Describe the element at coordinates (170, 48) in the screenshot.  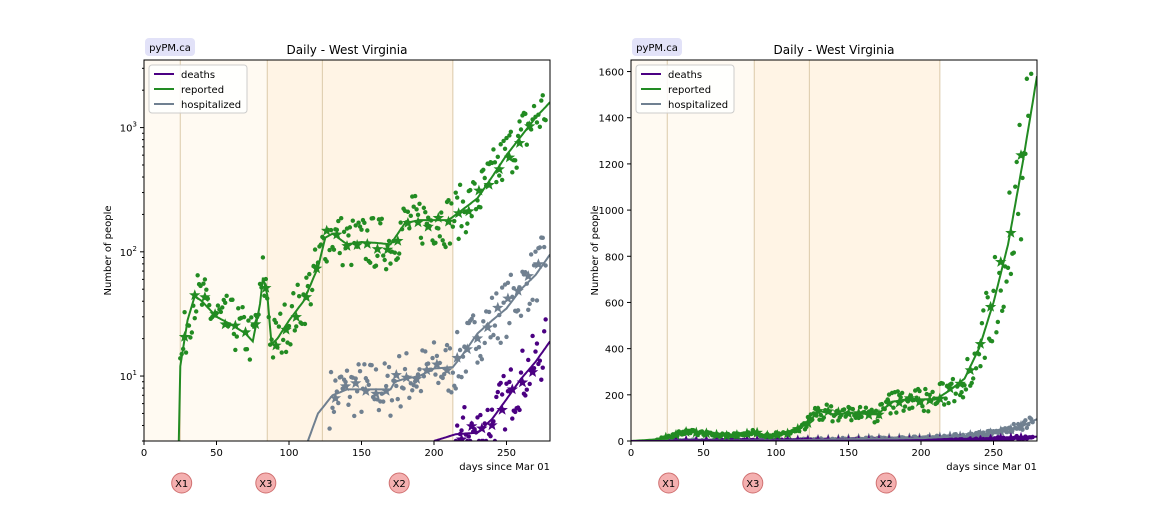
I see `badge-text: pyPM.ca` at that location.